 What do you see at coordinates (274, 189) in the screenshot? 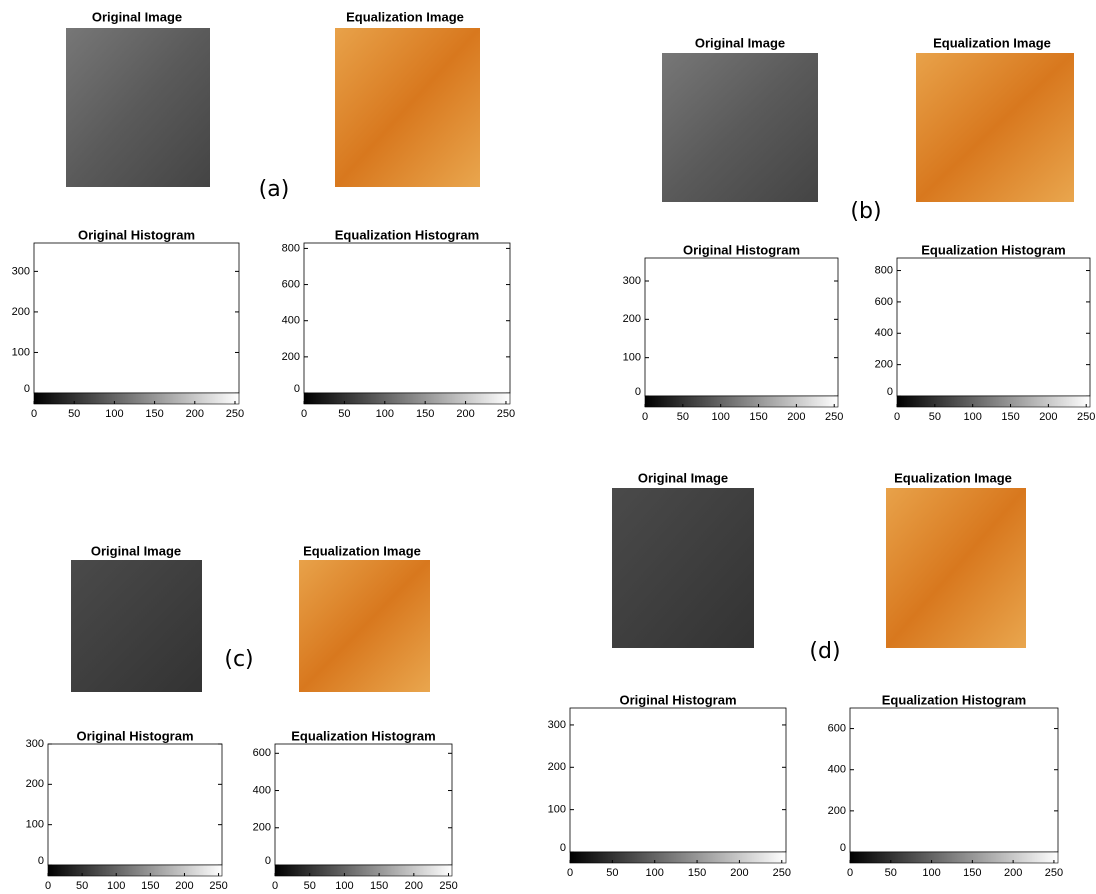
I see `panel-label: (a)` at bounding box center [274, 189].